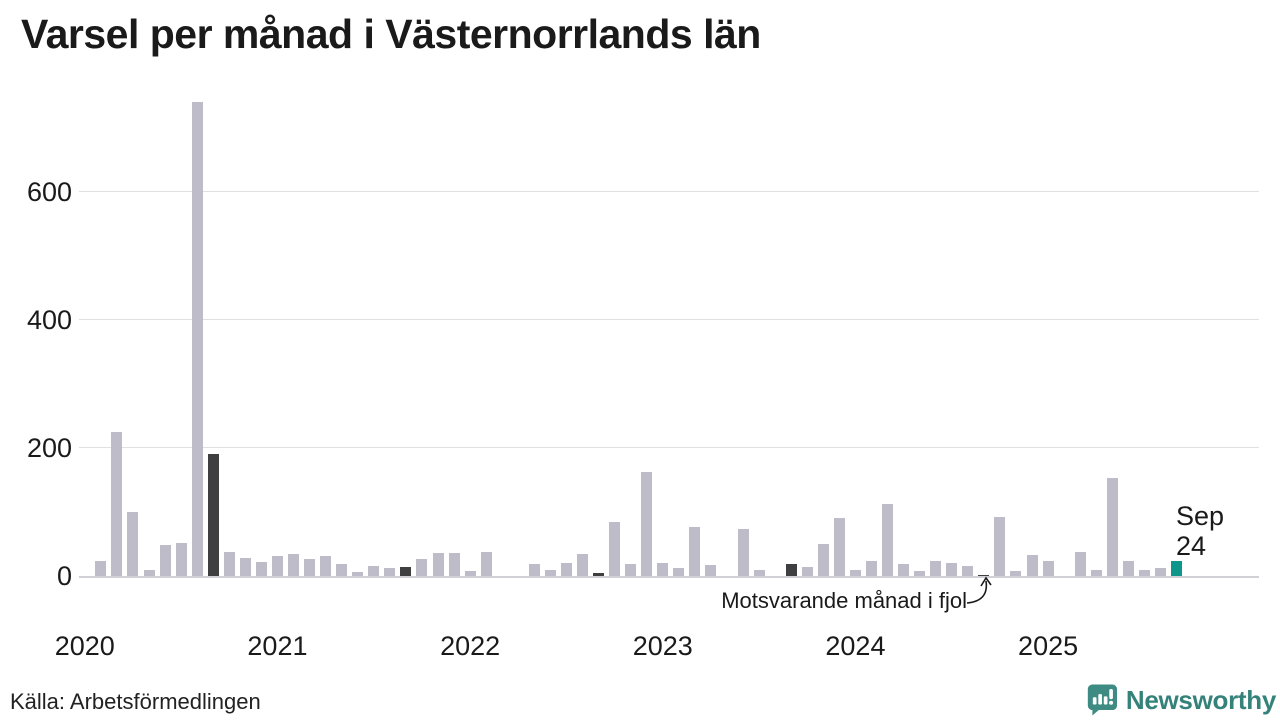 Image resolution: width=1280 pixels, height=720 pixels. I want to click on y-axis-tick-600: 600, so click(49, 192).